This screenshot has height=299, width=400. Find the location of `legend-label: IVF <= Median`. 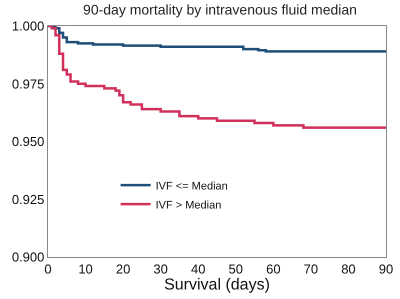

legend-label: IVF <= Median is located at coordinates (192, 186).